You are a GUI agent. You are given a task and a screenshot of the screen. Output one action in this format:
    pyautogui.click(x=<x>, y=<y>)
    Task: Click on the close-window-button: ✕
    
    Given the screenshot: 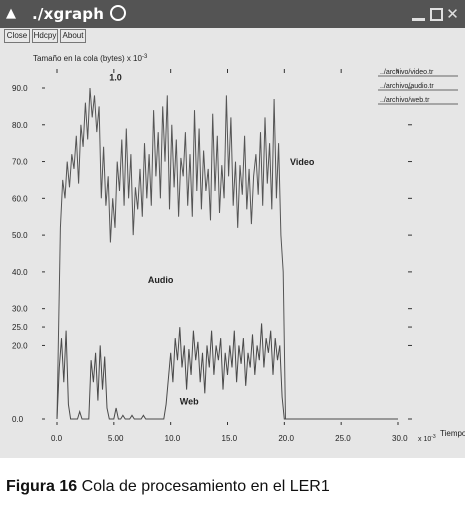 What is the action you would take?
    pyautogui.click(x=452, y=14)
    